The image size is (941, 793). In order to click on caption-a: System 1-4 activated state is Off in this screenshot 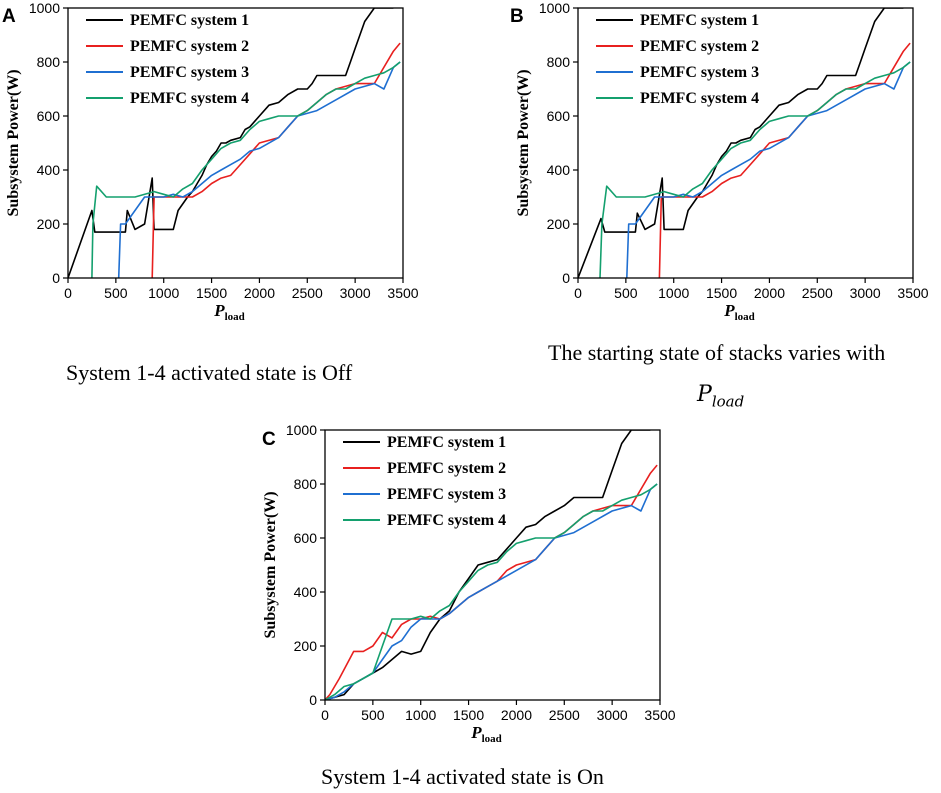, I will do `click(209, 372)`.